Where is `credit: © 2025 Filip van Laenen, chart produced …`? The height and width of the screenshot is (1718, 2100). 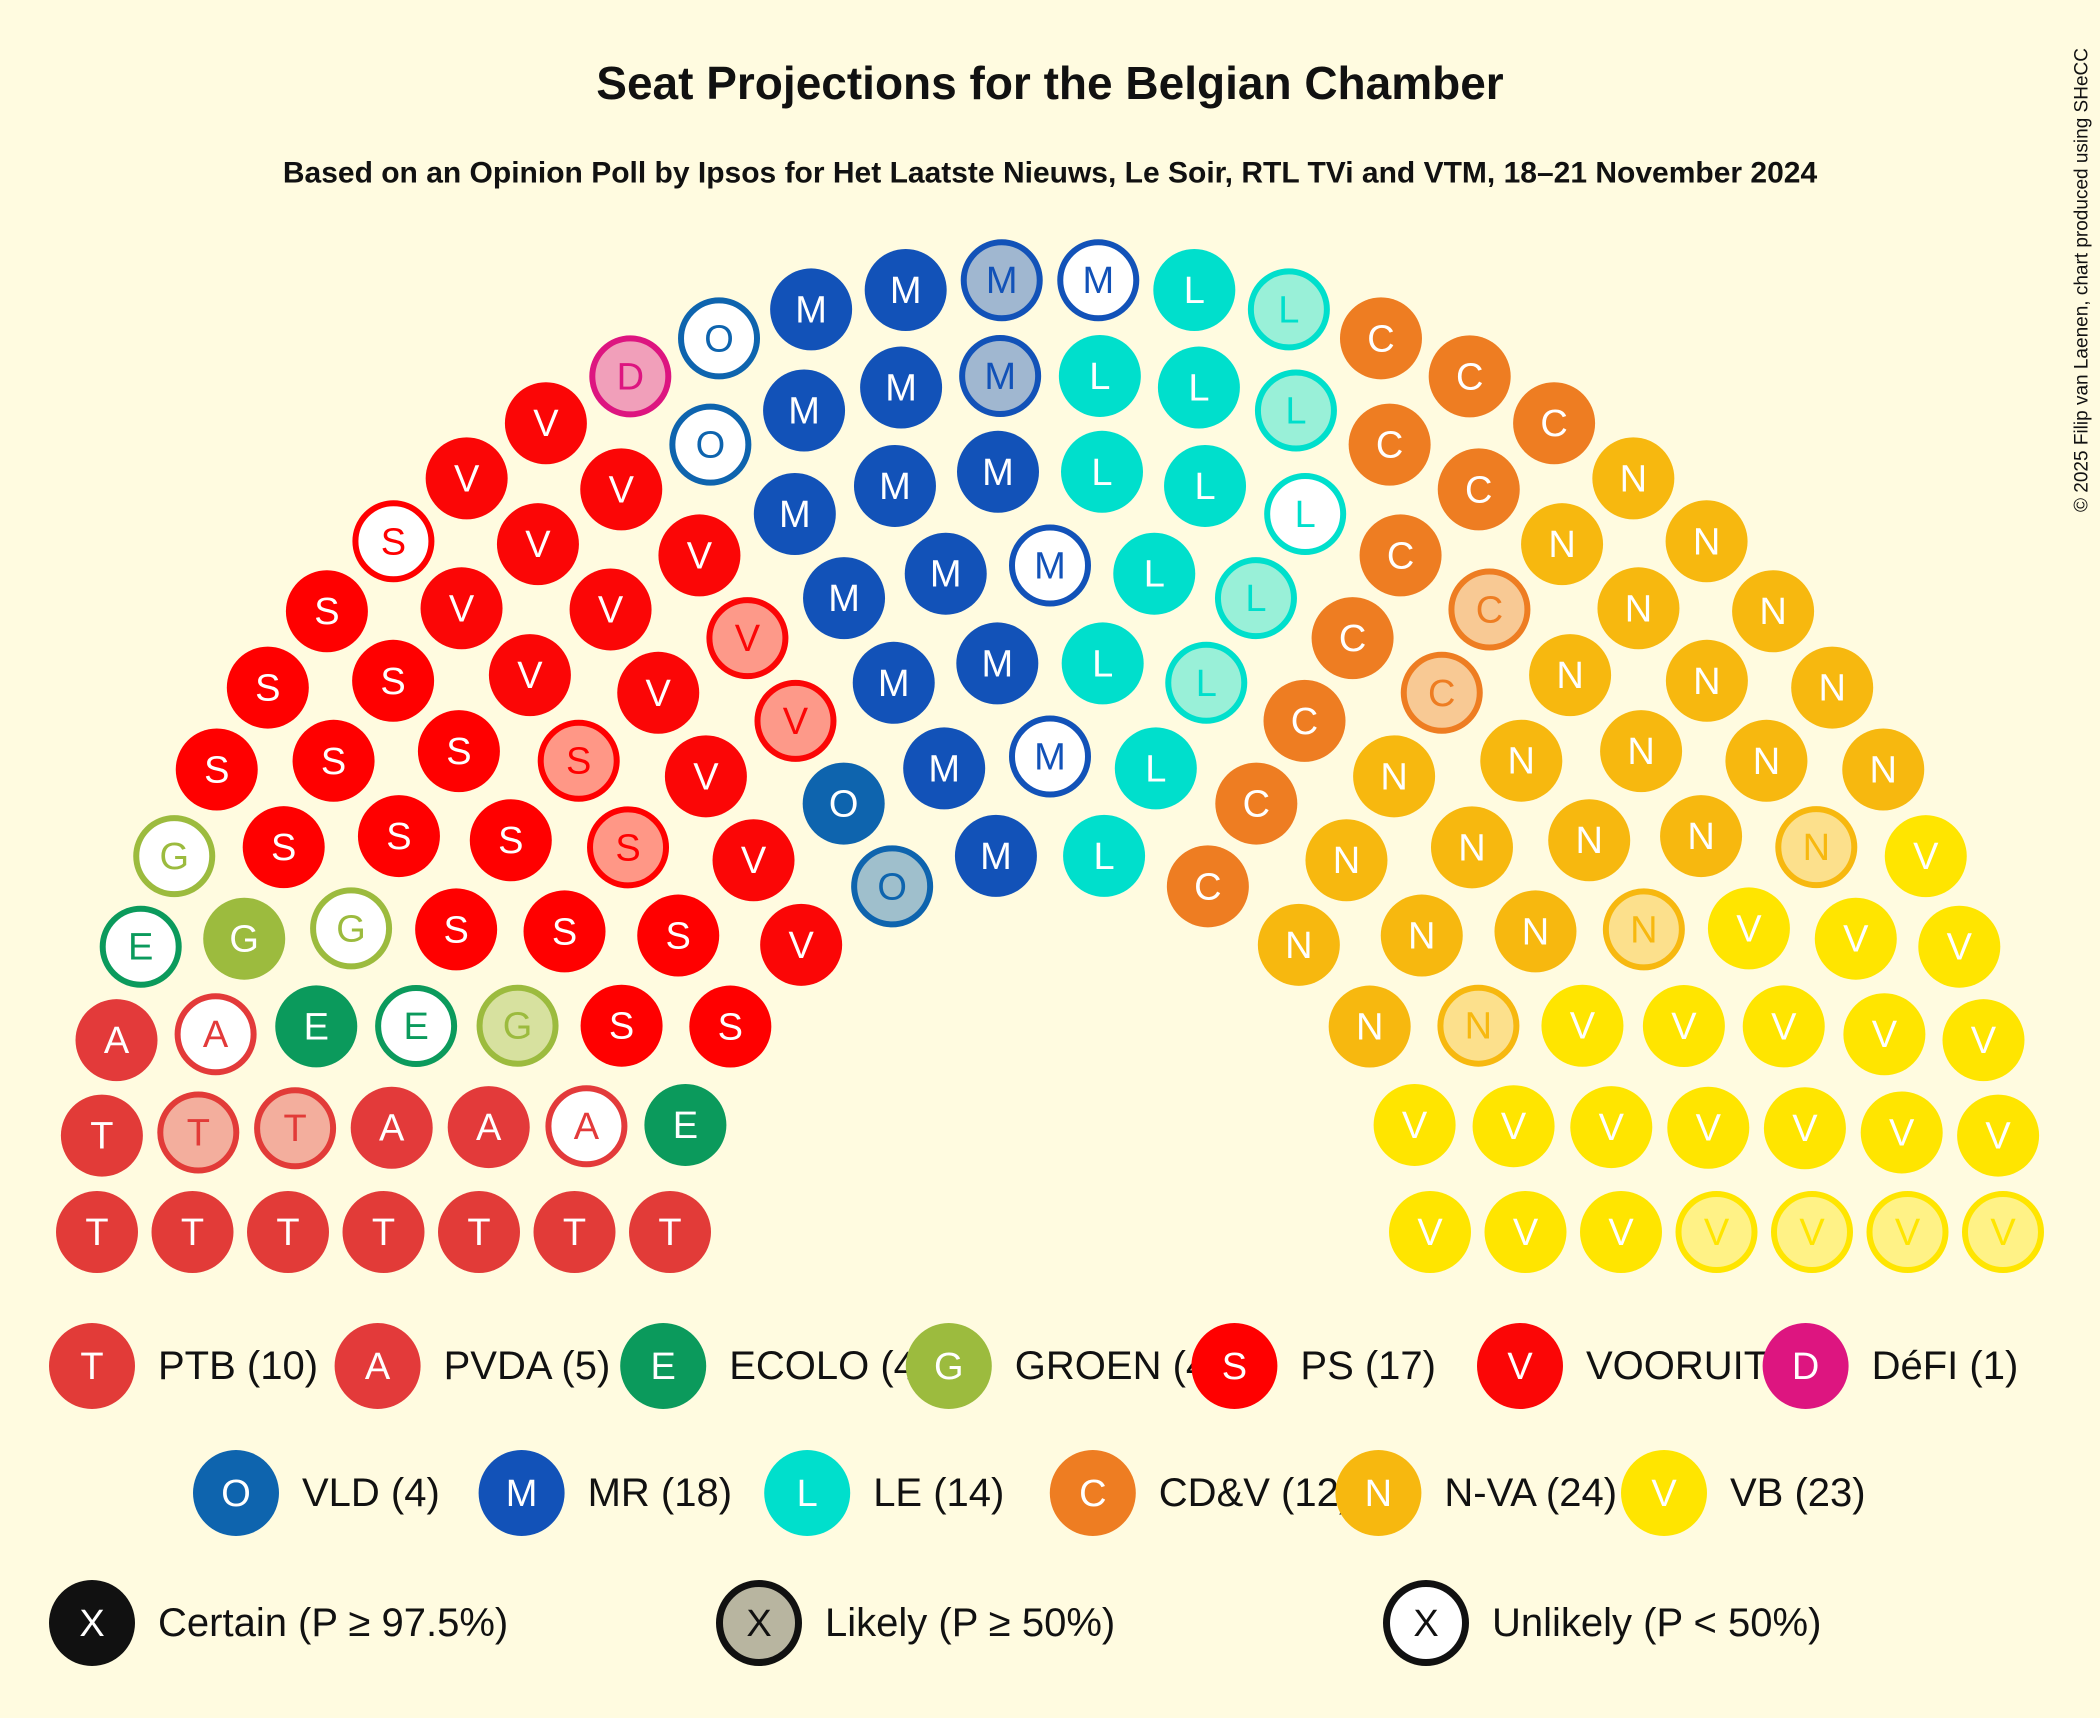
credit: © 2025 Filip van Laenen, chart produced … is located at coordinates (2082, 280).